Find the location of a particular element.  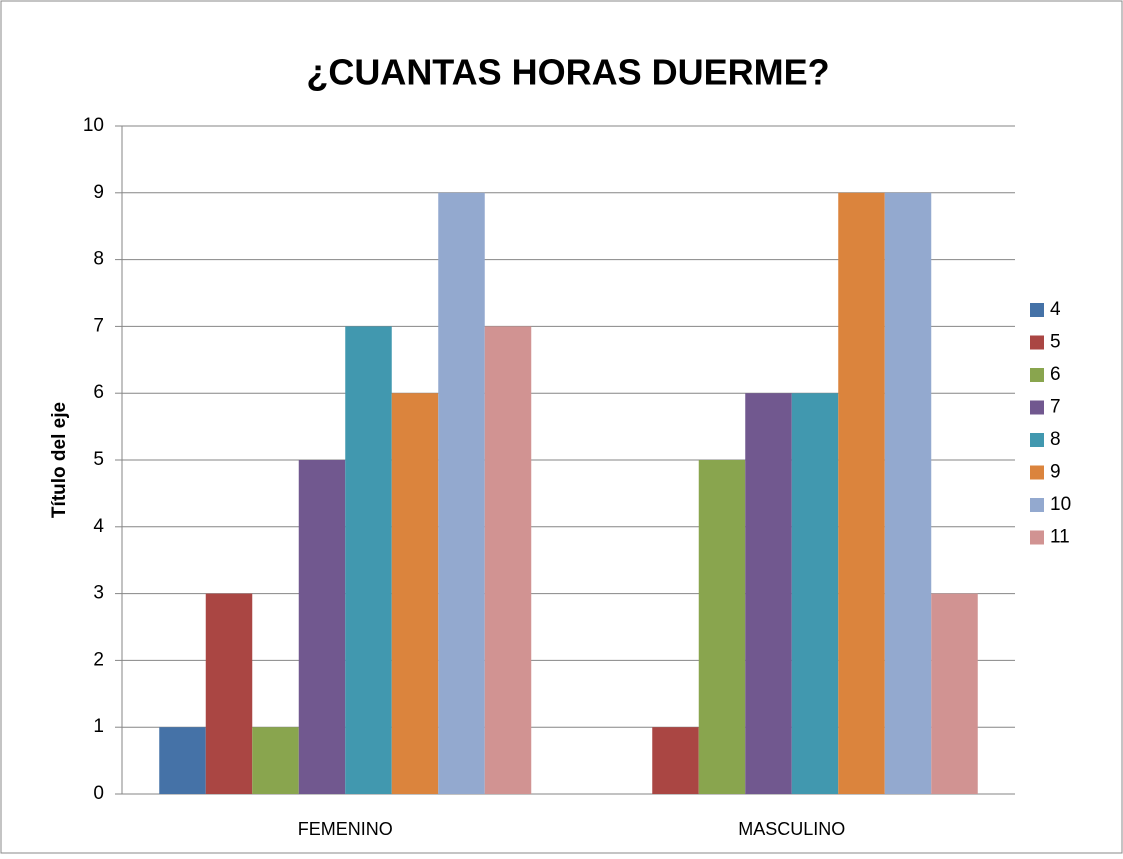

y-tick-label: 10 is located at coordinates (93, 125).